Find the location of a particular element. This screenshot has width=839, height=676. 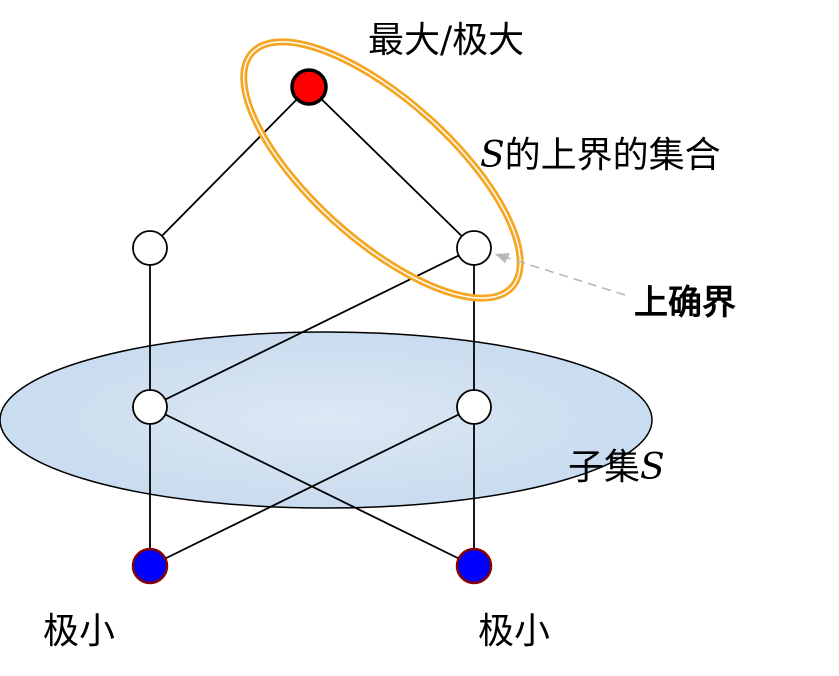

max-node is located at coordinates (309, 87).